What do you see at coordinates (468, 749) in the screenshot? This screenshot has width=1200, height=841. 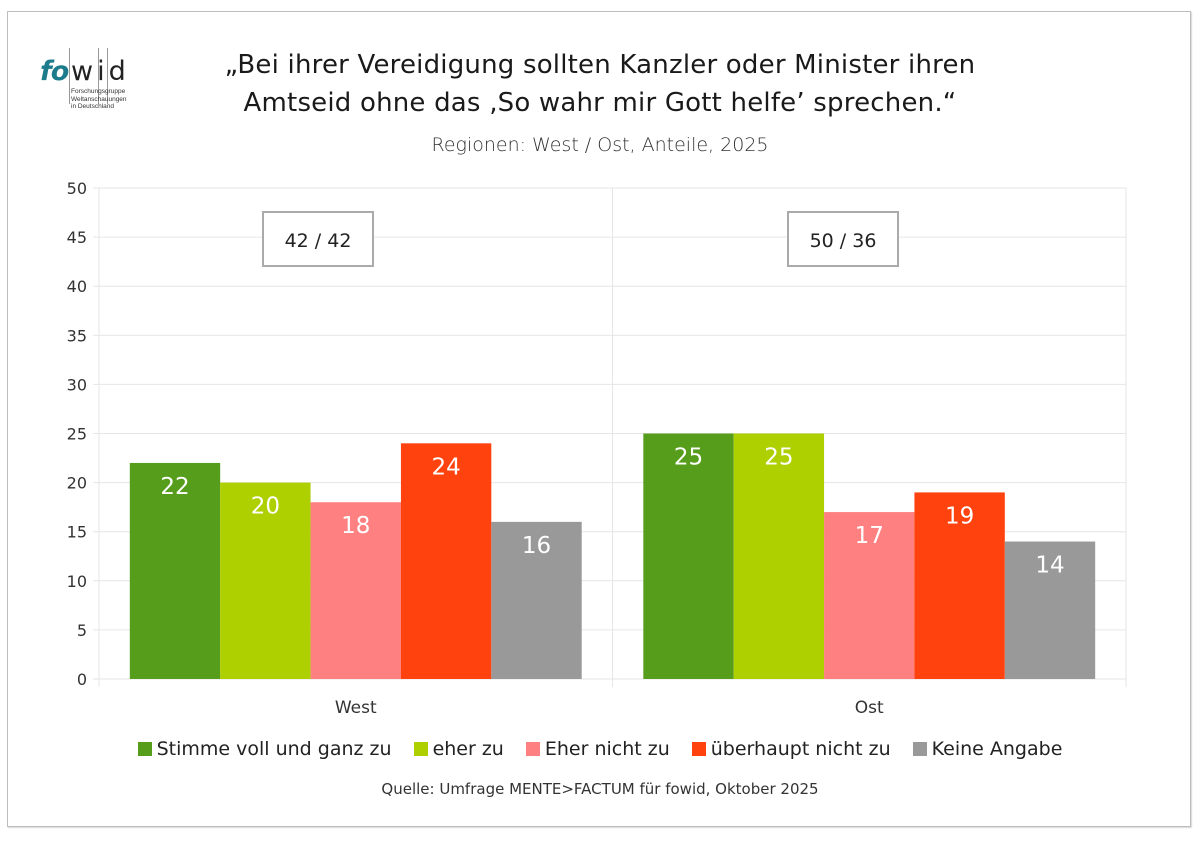 I see `legend-label: eher zu` at bounding box center [468, 749].